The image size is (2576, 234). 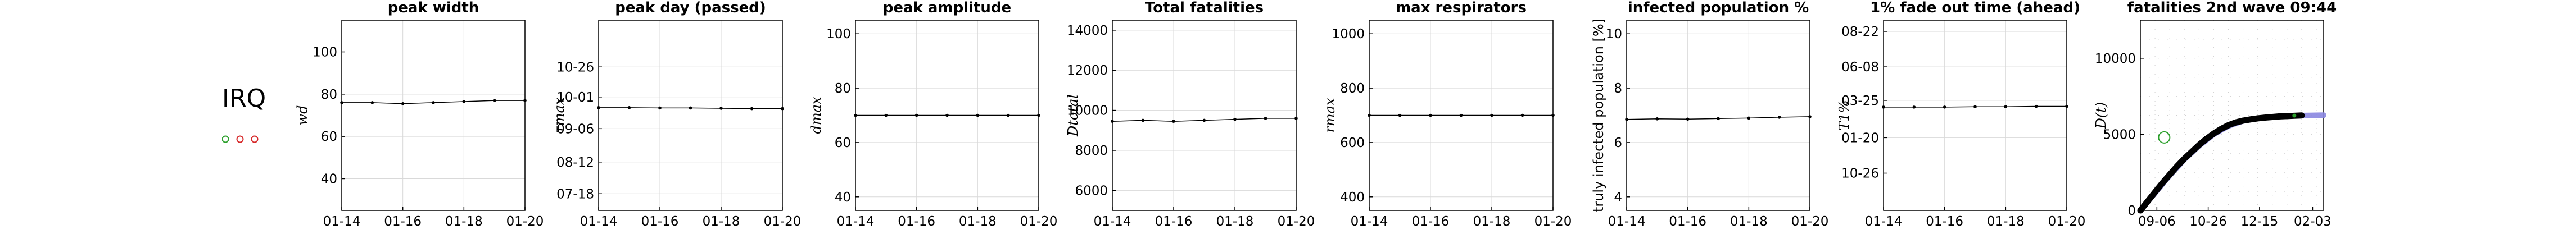 What do you see at coordinates (302, 115) in the screenshot?
I see `y-axis-label: wd` at bounding box center [302, 115].